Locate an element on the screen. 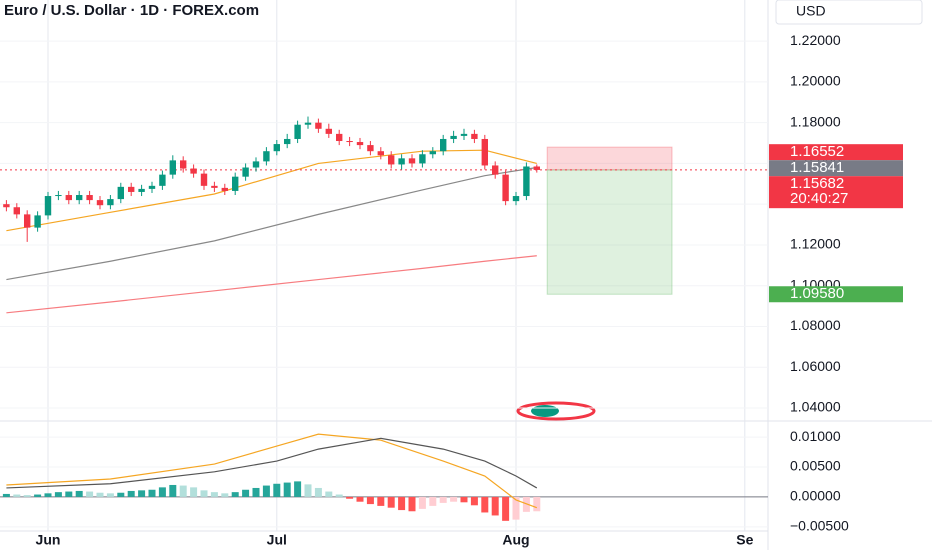 This screenshot has height=550, width=932. watermark-logo is located at coordinates (556, 411).